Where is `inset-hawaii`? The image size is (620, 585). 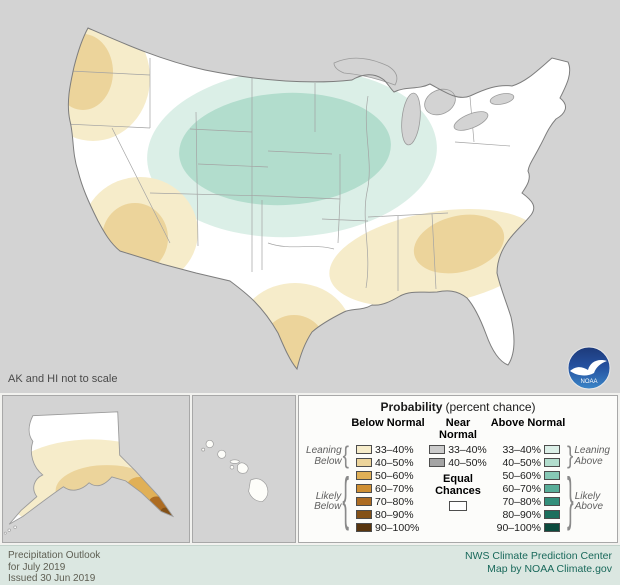 inset-hawaii is located at coordinates (244, 469).